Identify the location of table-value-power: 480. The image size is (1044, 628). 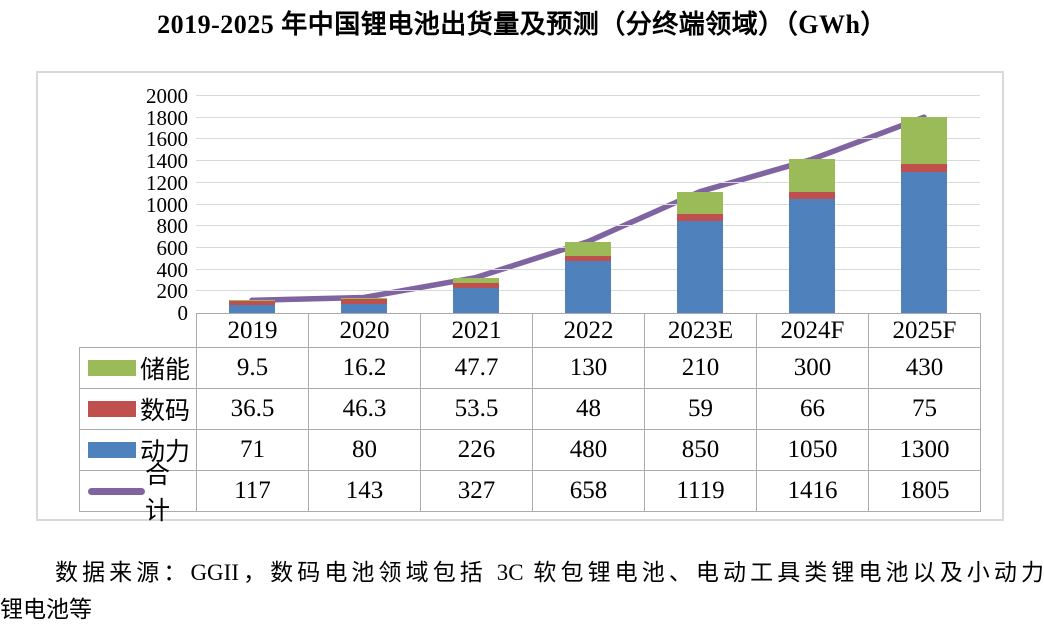
(588, 449).